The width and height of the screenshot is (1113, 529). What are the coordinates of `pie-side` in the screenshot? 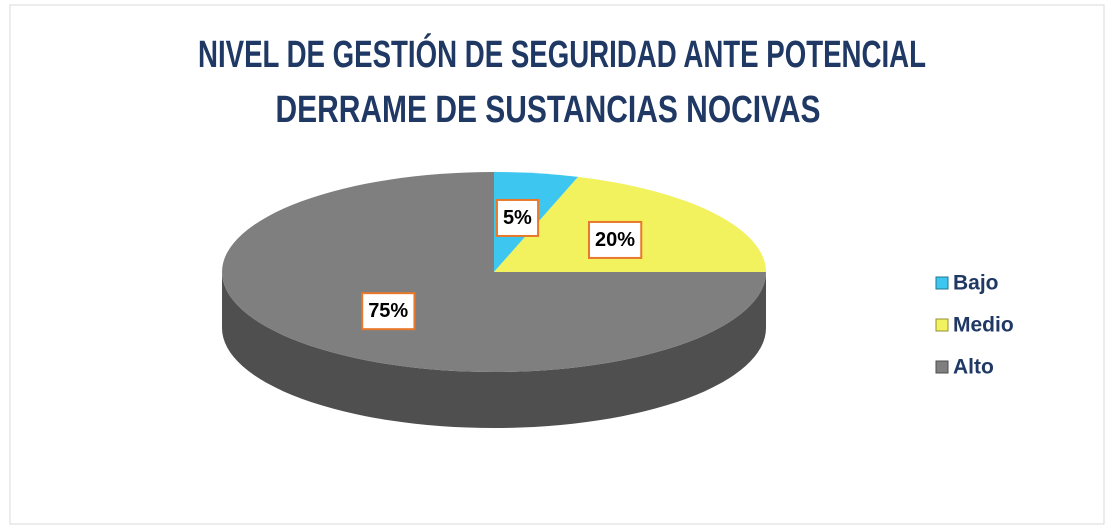 It's located at (494, 350).